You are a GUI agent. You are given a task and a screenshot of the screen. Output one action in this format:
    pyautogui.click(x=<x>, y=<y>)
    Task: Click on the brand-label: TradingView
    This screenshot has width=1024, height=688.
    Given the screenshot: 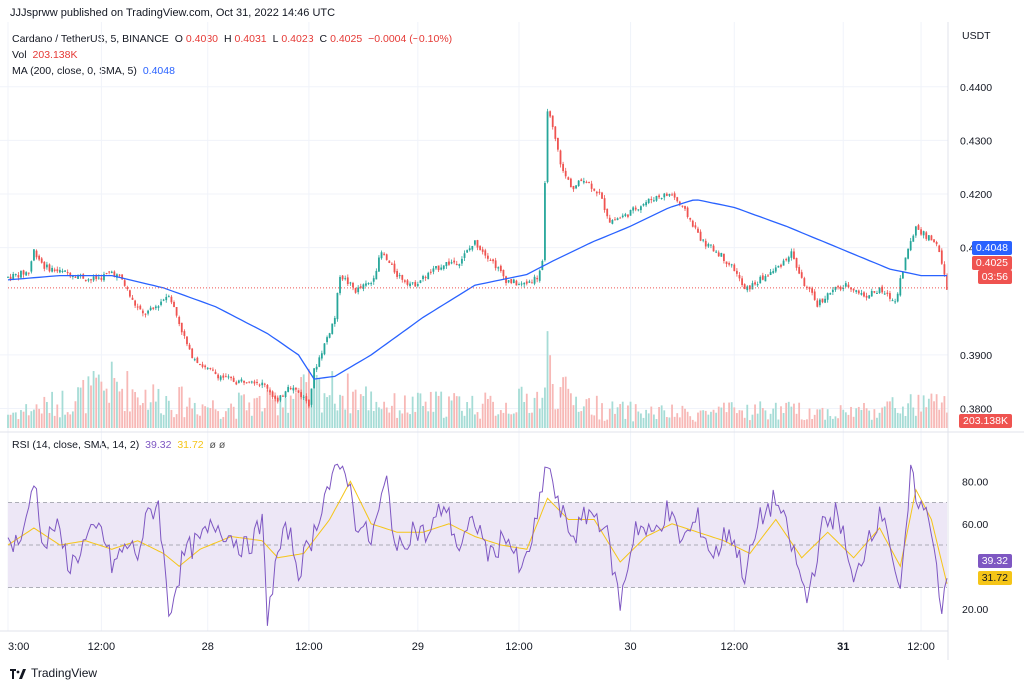 What is the action you would take?
    pyautogui.click(x=64, y=673)
    